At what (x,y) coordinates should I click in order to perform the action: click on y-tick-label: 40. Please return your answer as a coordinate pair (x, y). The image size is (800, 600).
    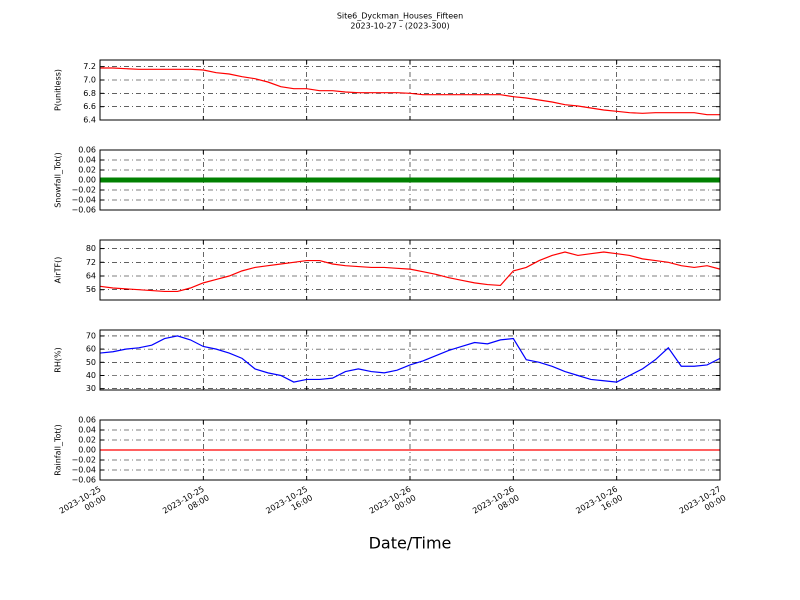
    Looking at the image, I should click on (91, 375).